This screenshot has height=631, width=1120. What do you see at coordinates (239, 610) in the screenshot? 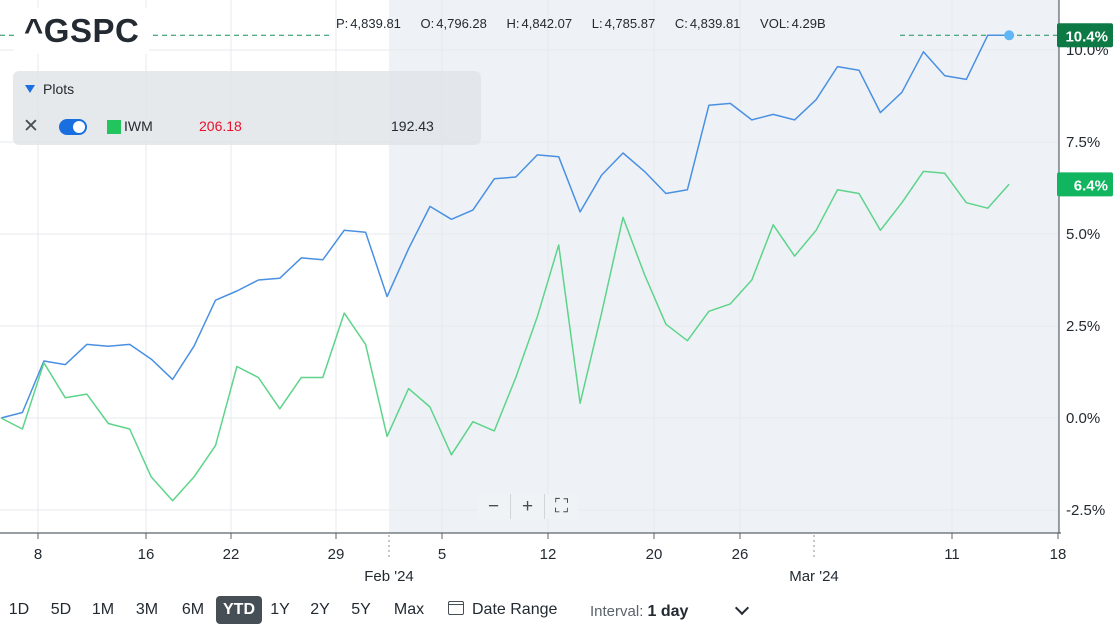
I see `range-ytd-button: YTD` at bounding box center [239, 610].